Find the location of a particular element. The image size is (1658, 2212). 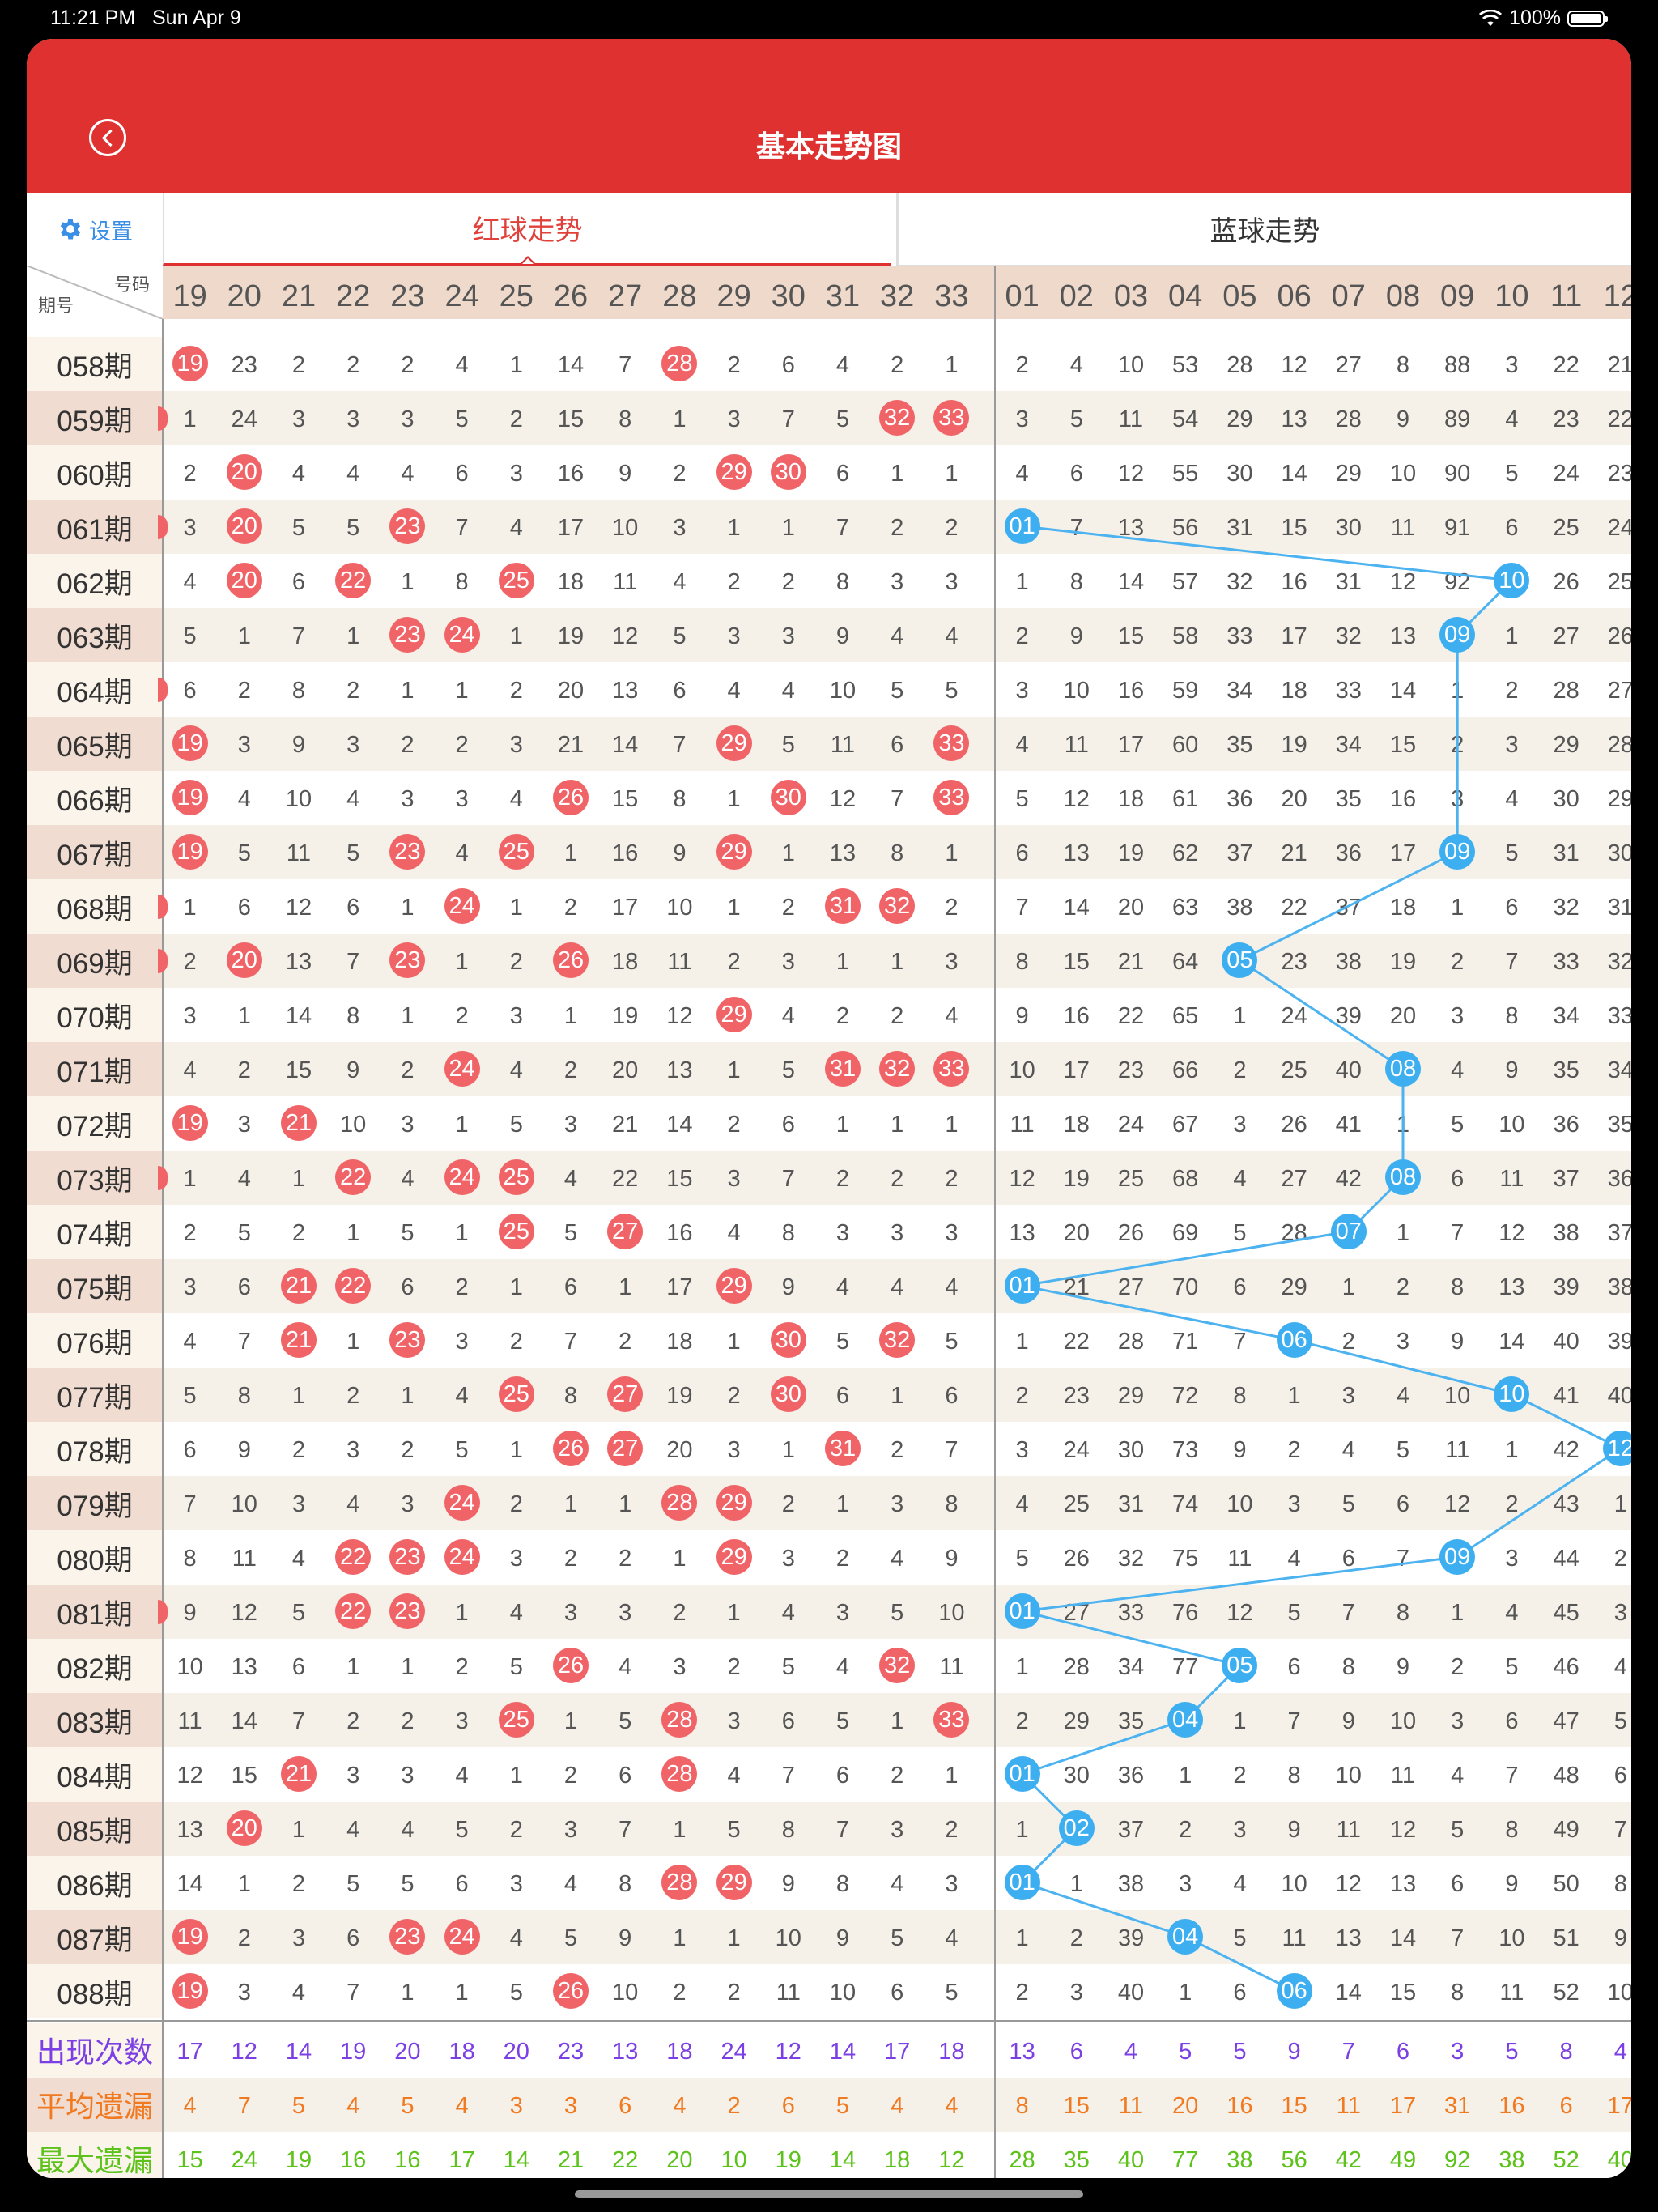

tab-red-ball-trend: 红球走势 is located at coordinates (527, 230).